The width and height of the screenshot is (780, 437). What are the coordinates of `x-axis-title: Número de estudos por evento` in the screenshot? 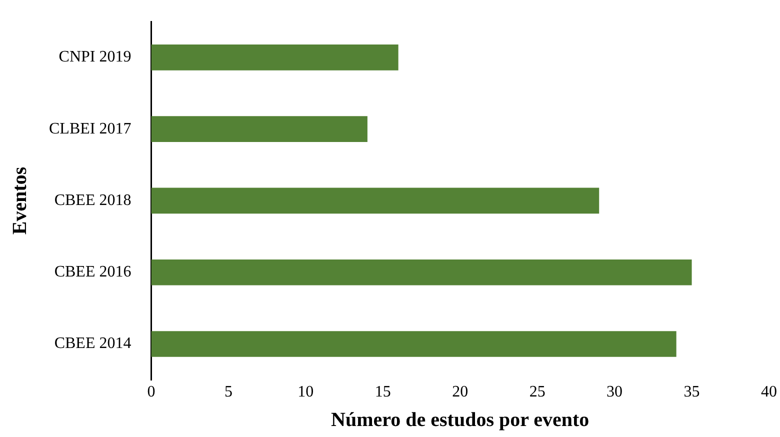 It's located at (460, 420).